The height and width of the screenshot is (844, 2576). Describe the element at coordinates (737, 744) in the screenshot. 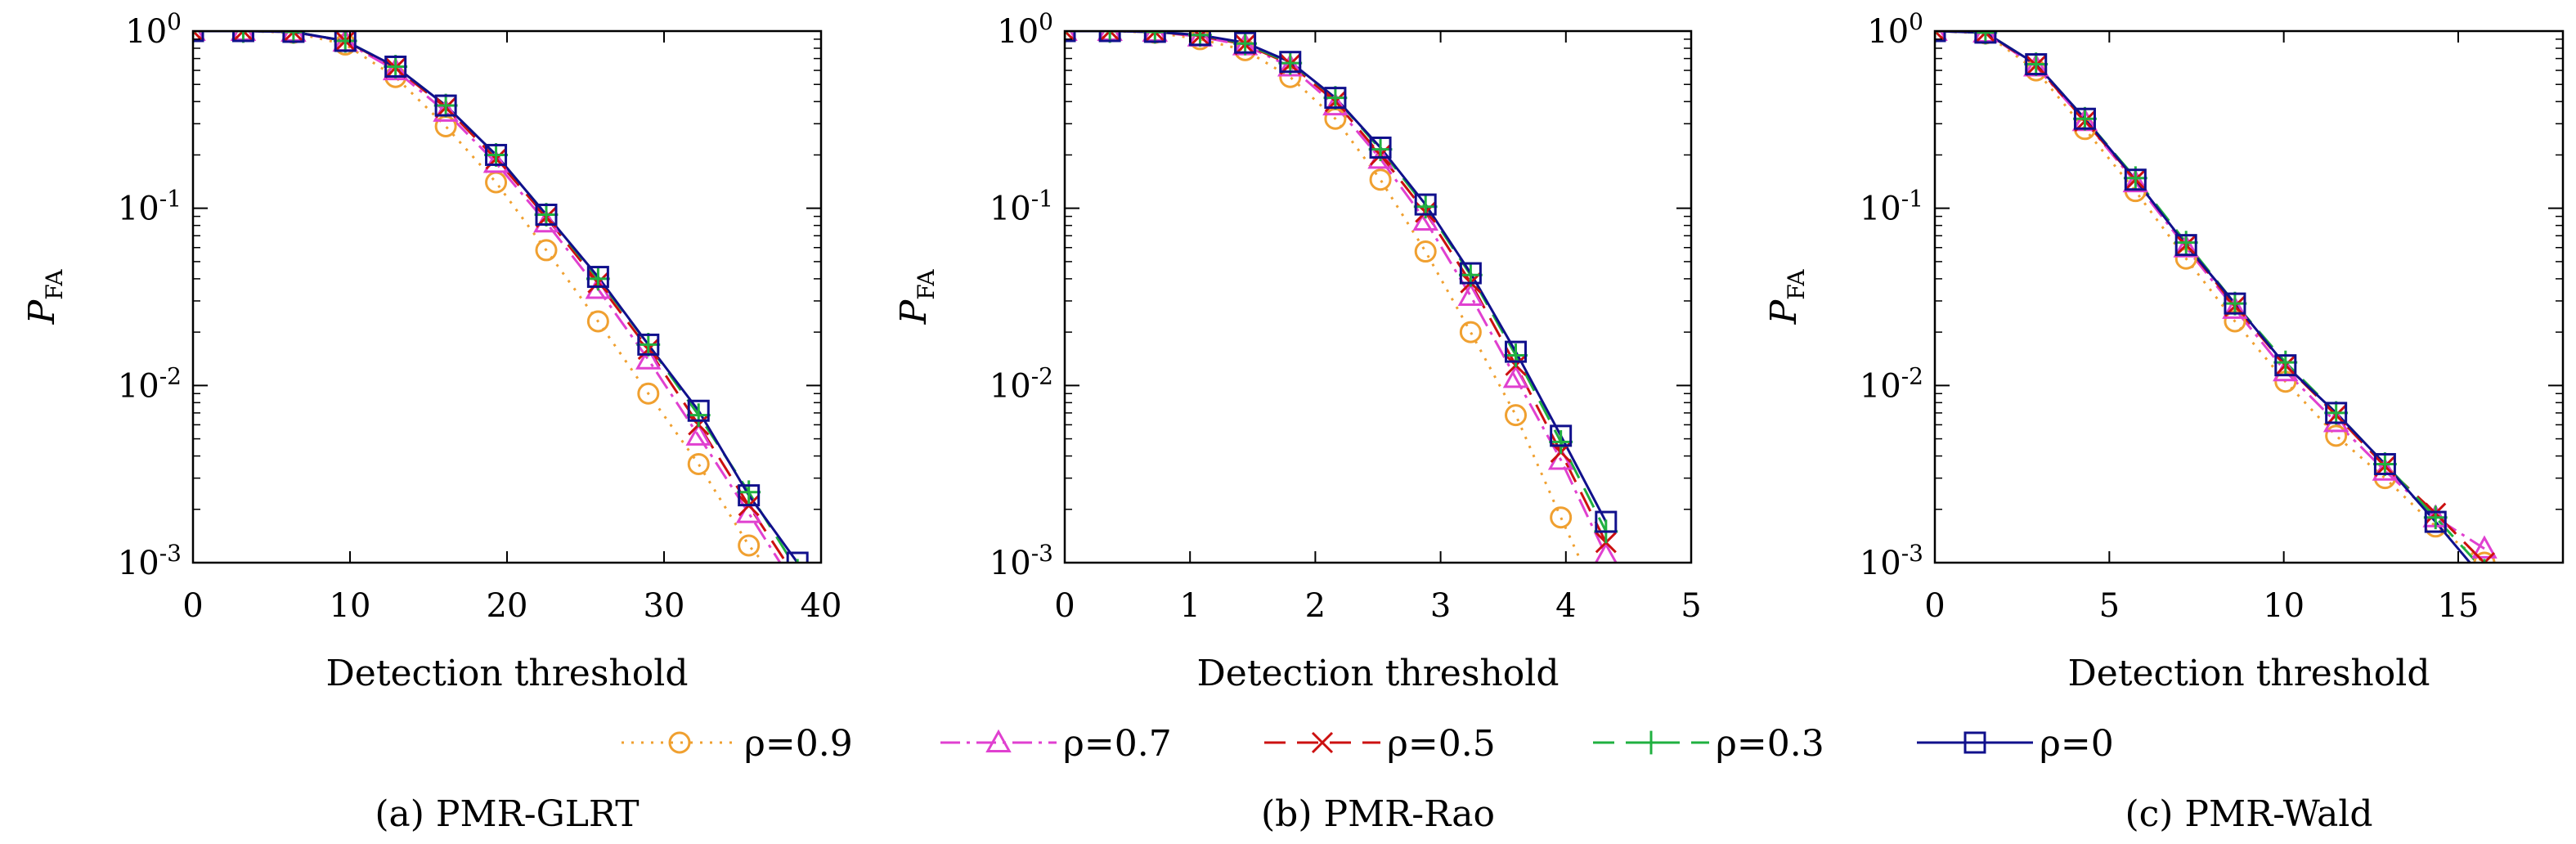

I see `legend-item-1: ρ=0.9` at that location.